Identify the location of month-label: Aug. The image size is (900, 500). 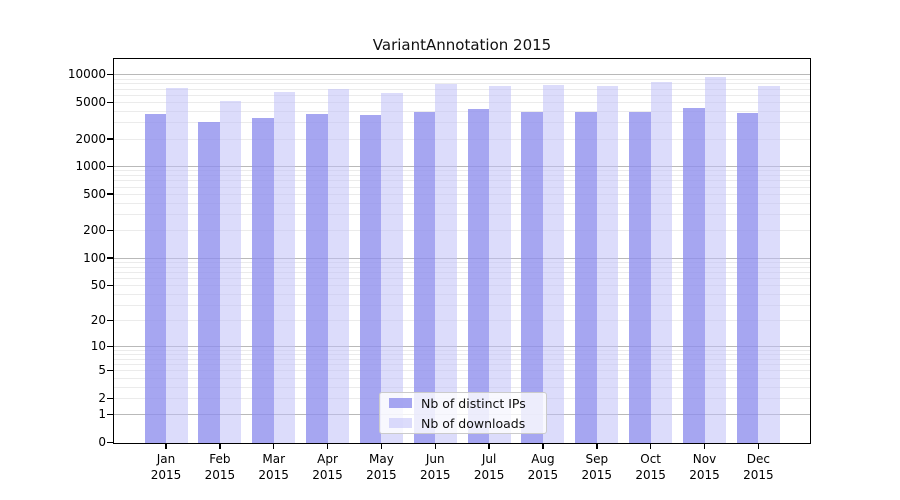
(543, 459).